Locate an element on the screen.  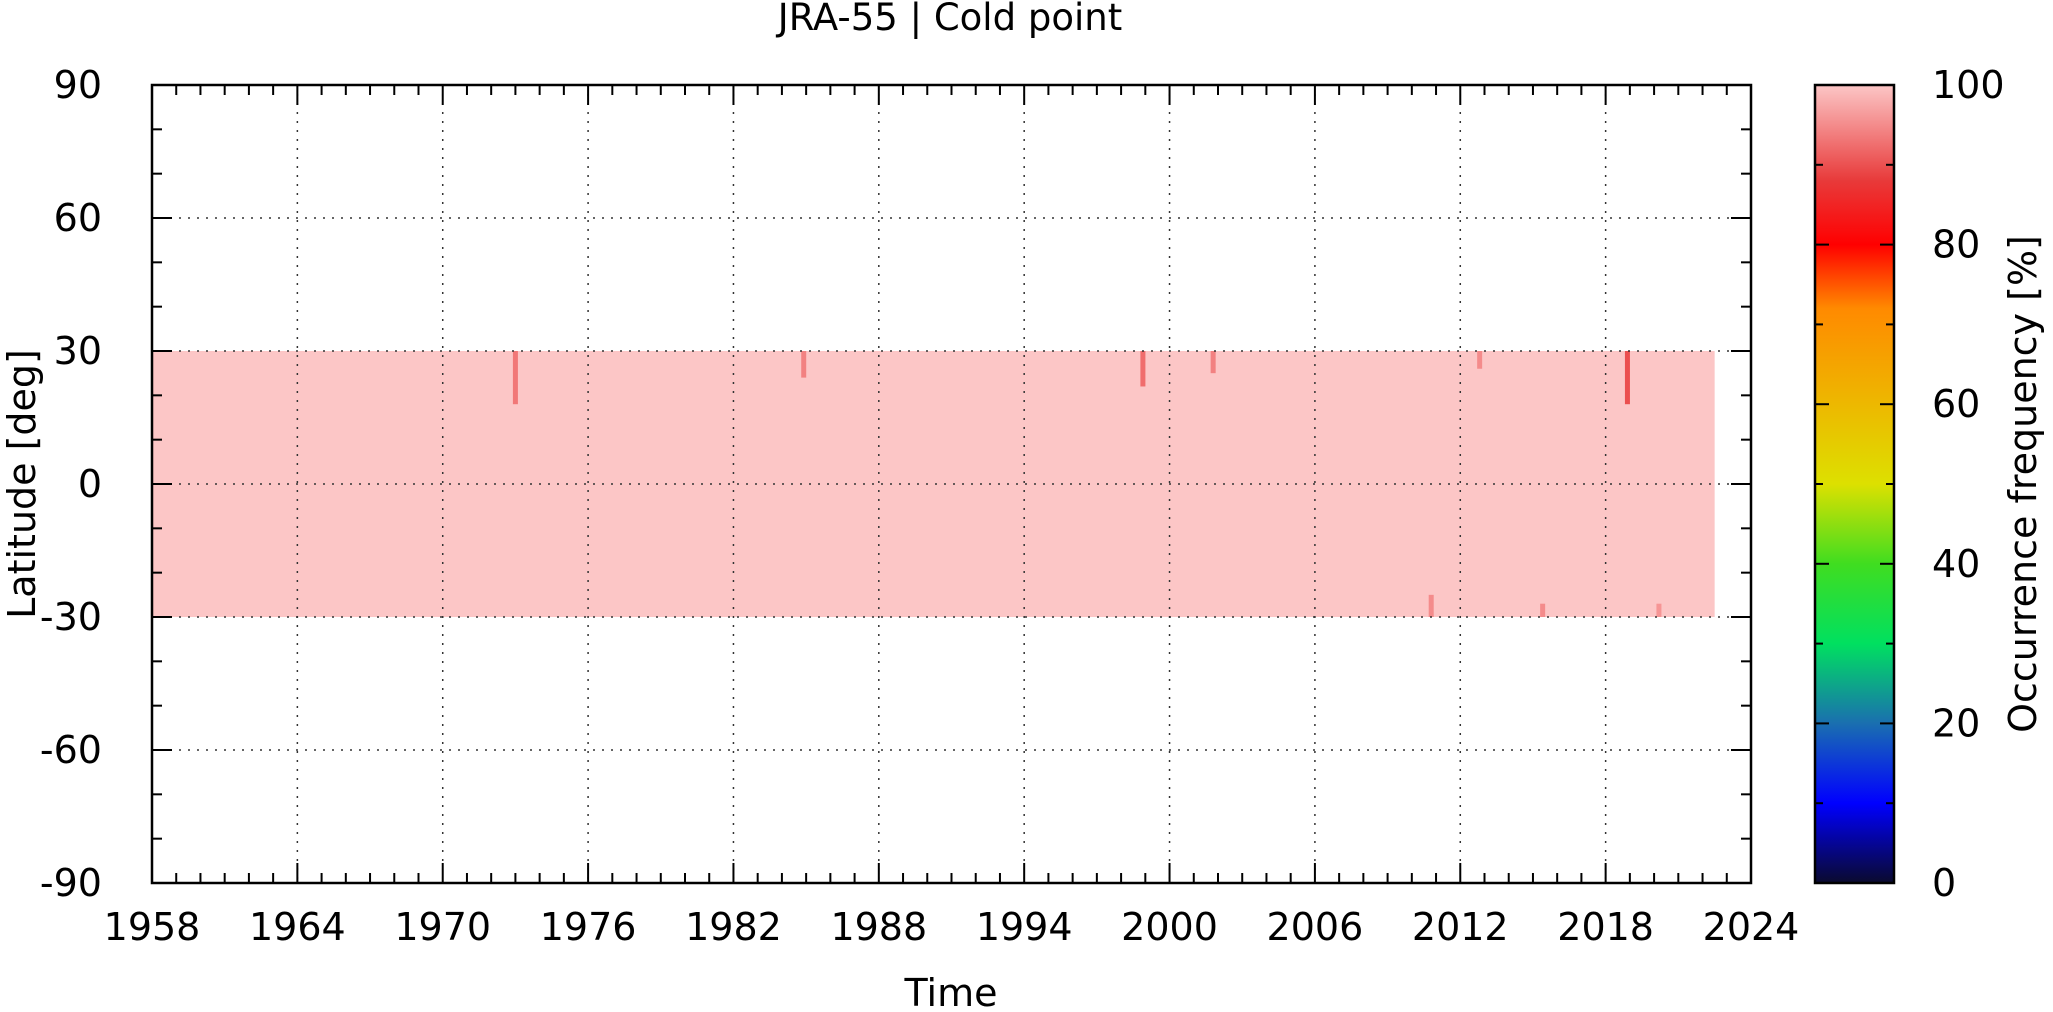
x-tick-label: 1970 is located at coordinates (442, 927).